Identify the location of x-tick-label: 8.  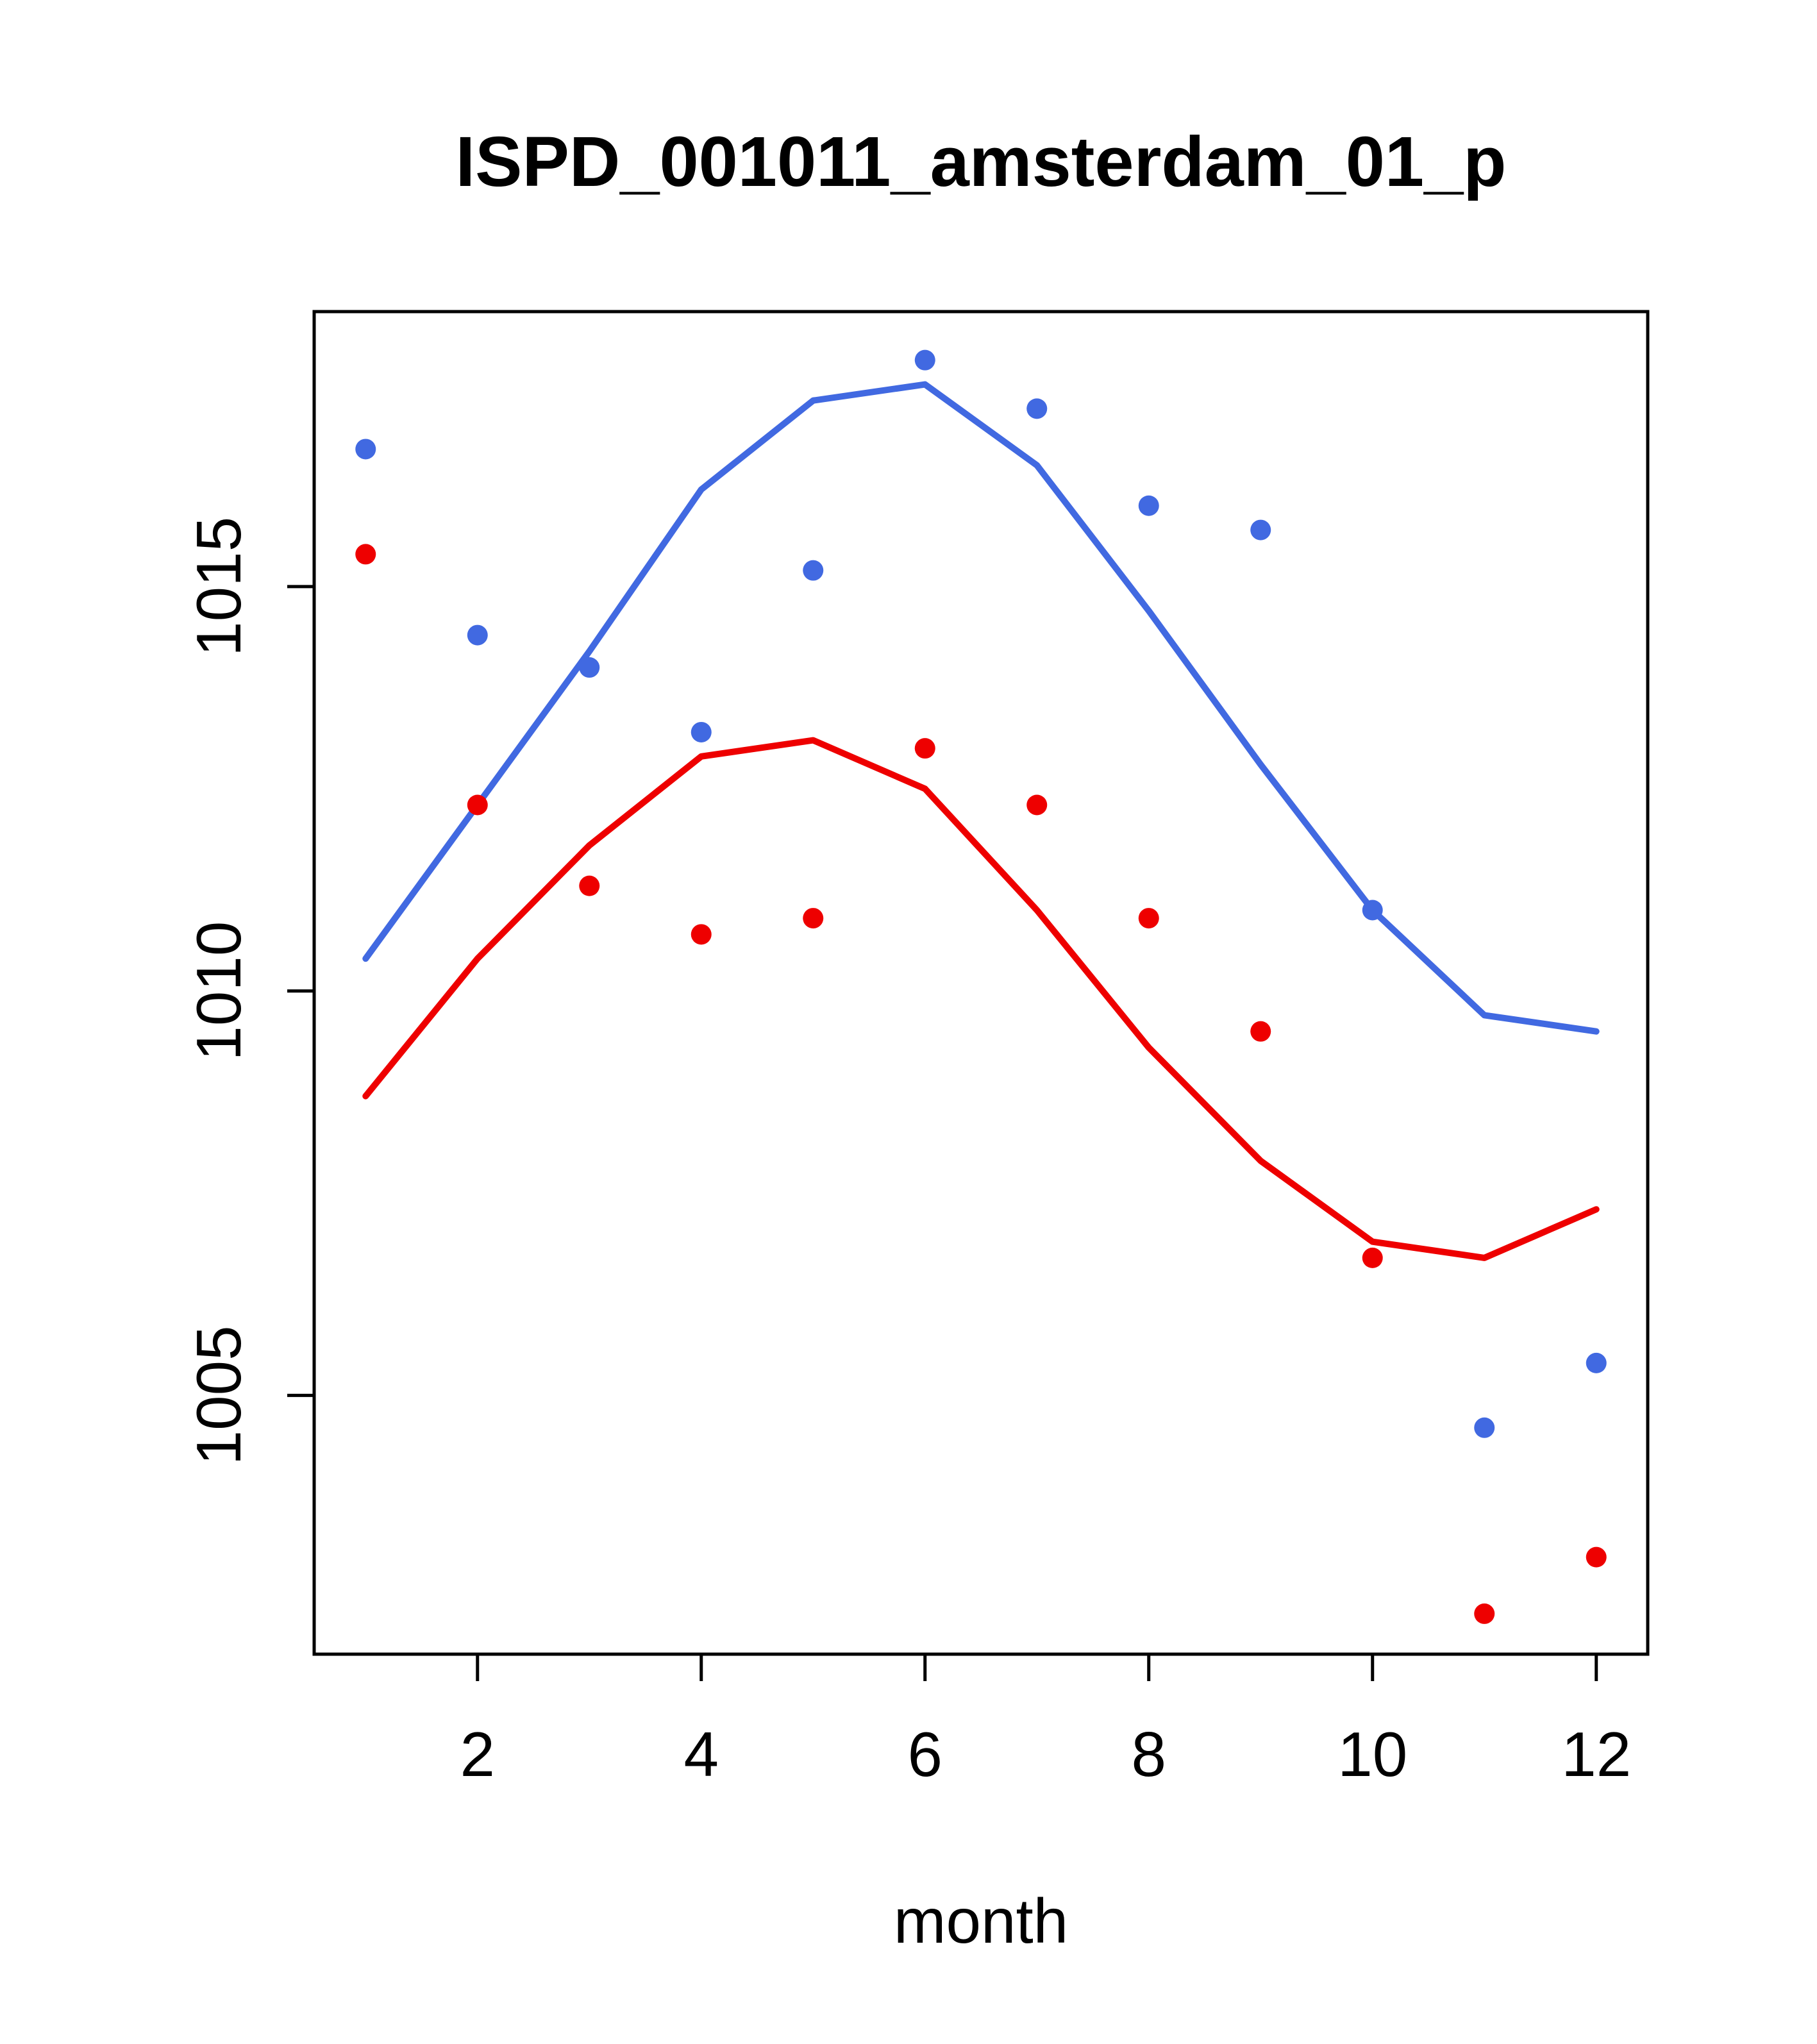
(1149, 1754).